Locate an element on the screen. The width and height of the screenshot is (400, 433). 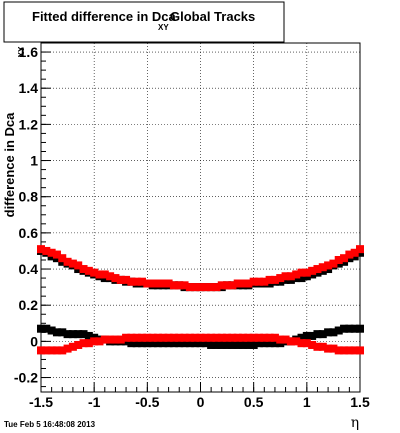
y-tick-label: 1.4 is located at coordinates (29, 88).